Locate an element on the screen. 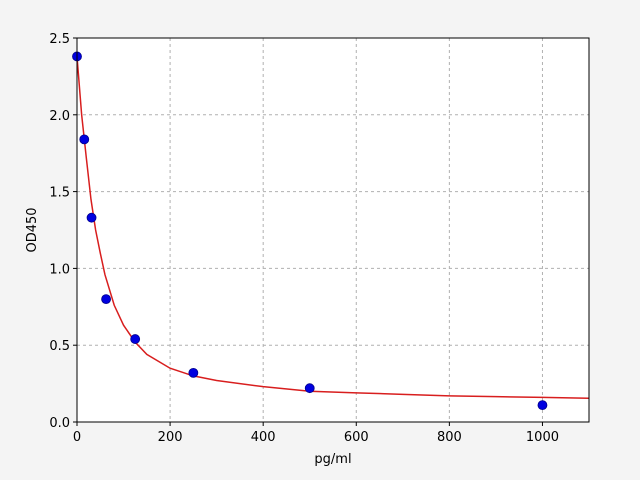  y-tick-label: 2.5 is located at coordinates (59, 39).